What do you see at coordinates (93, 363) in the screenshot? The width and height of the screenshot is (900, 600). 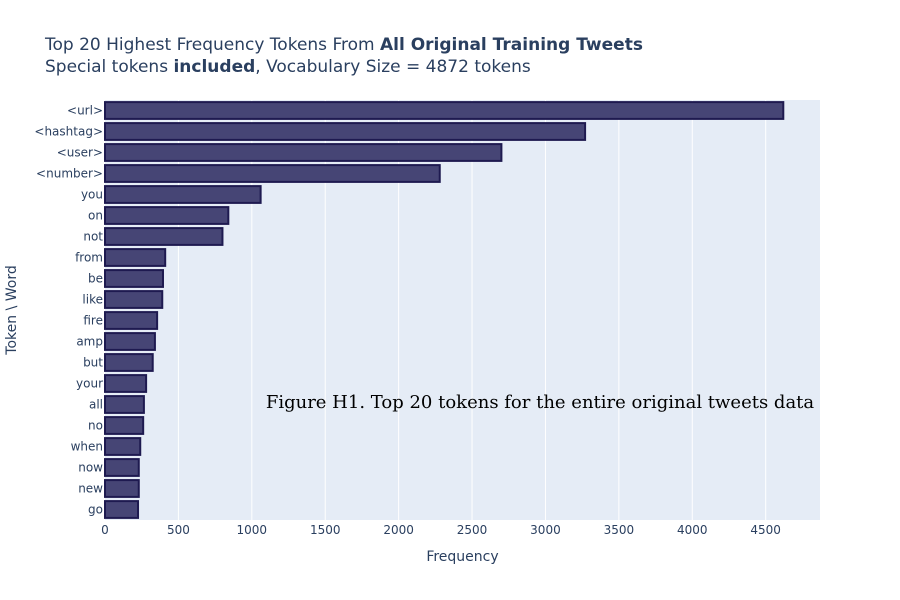 I see `y-tick-label: but` at bounding box center [93, 363].